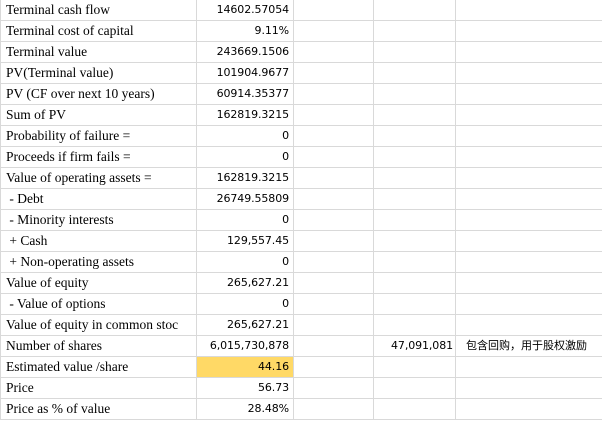 This screenshot has height=426, width=602. Describe the element at coordinates (98, 73) in the screenshot. I see `cell-label: PV(Terminal value)` at that location.